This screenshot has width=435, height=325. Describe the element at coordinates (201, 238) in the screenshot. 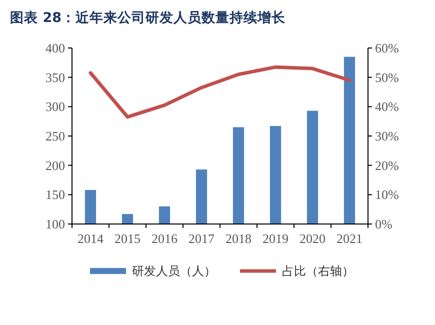

I see `x-tick-label: 2017` at that location.